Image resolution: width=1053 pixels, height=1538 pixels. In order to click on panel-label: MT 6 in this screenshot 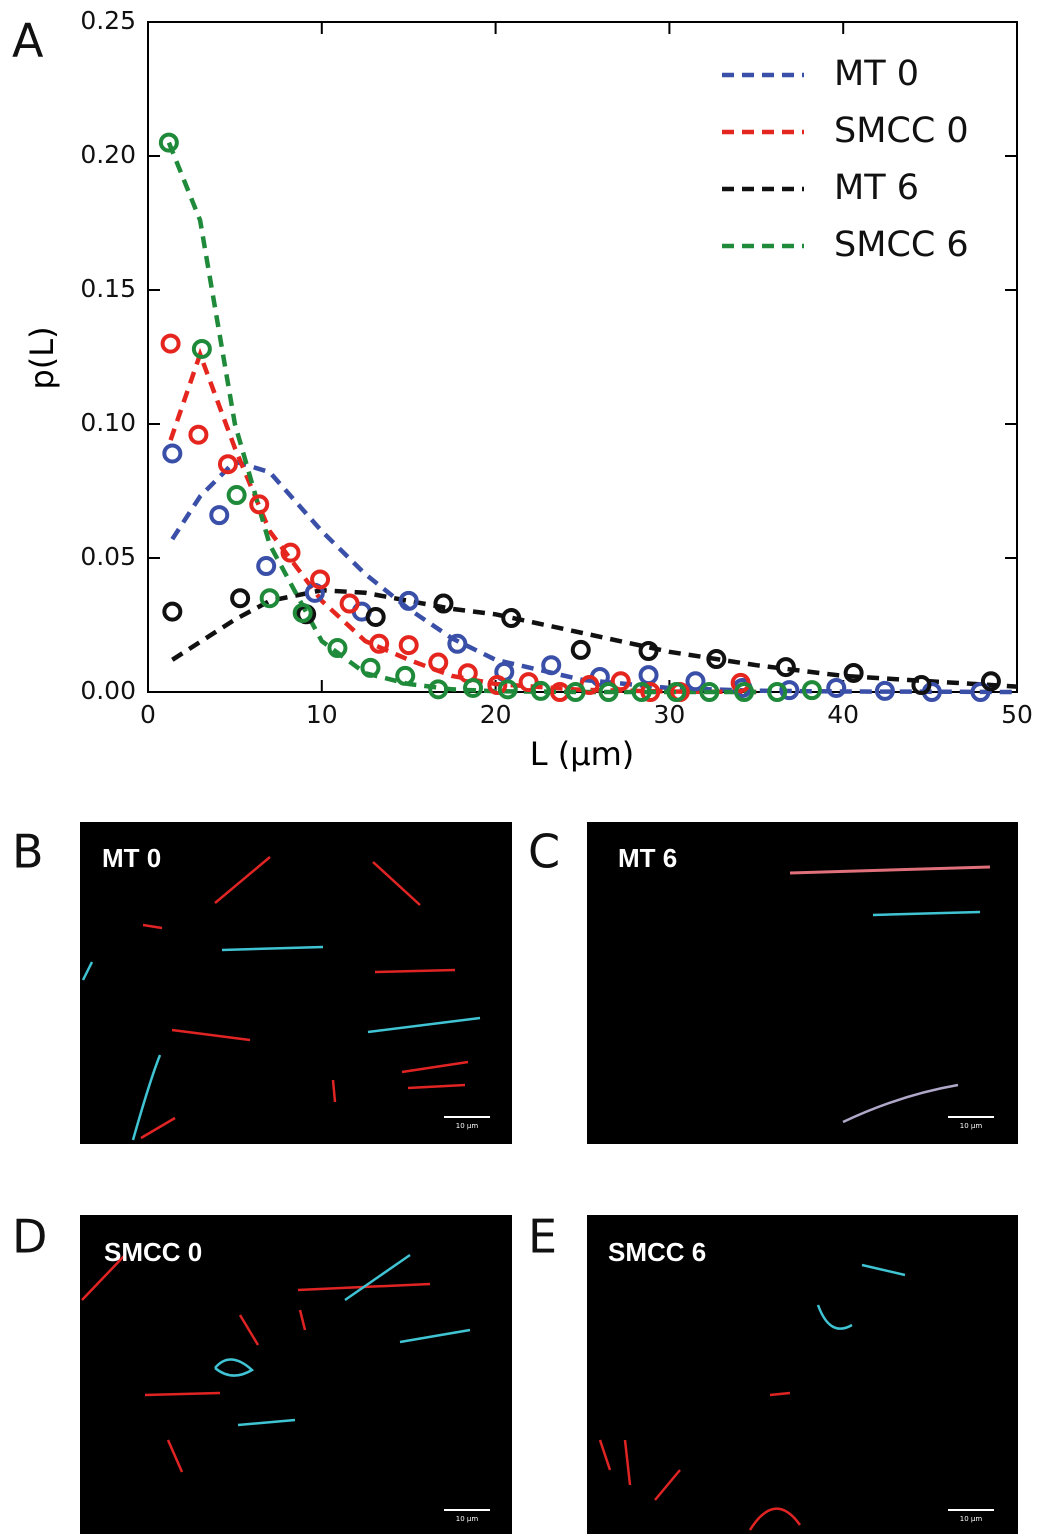, I will do `click(647, 858)`.